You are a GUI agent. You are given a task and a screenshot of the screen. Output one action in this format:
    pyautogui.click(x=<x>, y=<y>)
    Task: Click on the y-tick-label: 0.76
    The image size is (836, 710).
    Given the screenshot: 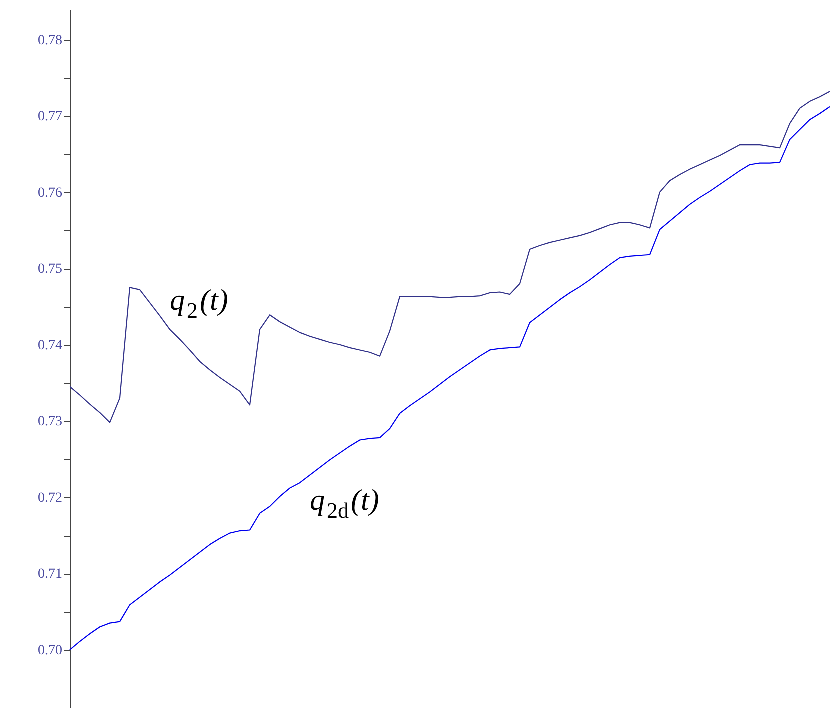 What is the action you would take?
    pyautogui.click(x=50, y=193)
    